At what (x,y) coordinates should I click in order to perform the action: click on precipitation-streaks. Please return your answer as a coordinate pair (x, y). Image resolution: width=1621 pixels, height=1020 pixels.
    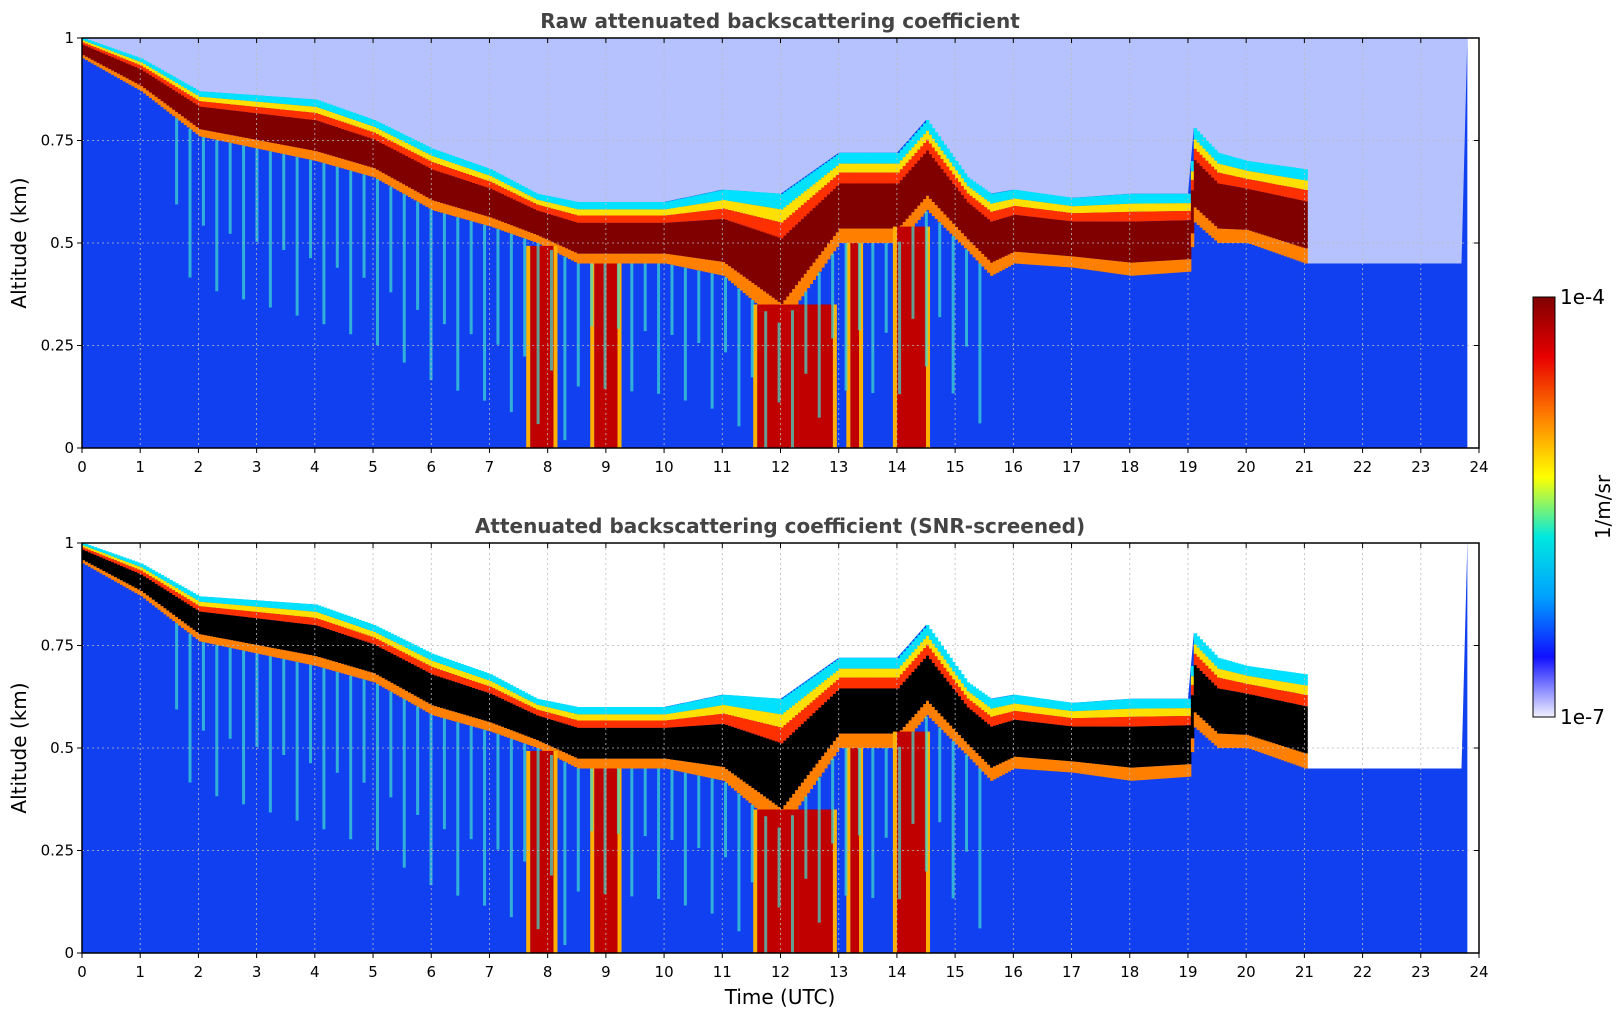
    Looking at the image, I should click on (728, 842).